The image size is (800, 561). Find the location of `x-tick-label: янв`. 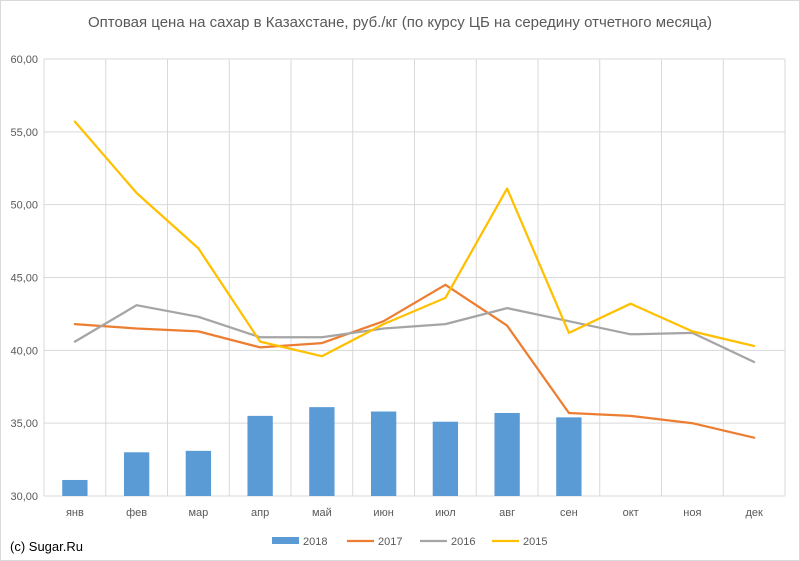

x-tick-label: янв is located at coordinates (75, 513).